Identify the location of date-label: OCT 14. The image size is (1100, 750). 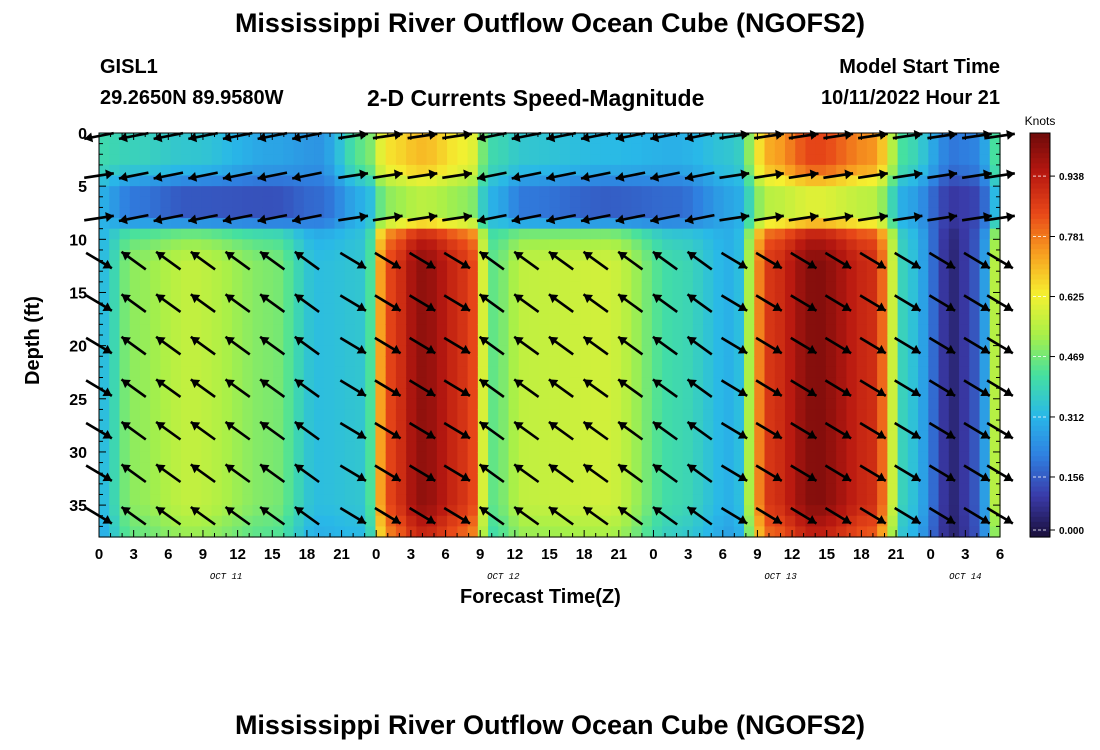
(965, 577).